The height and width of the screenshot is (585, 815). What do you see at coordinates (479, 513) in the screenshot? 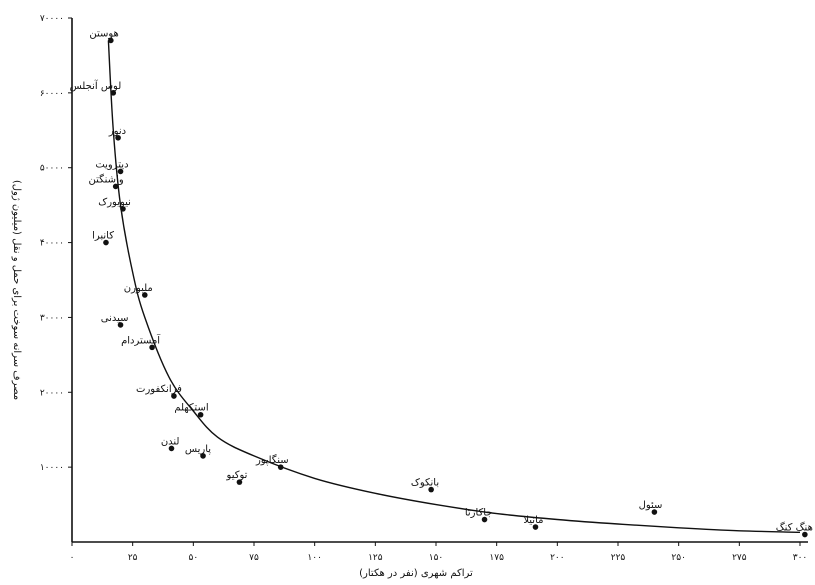
I see `point-label: جاکارتا` at bounding box center [479, 513].